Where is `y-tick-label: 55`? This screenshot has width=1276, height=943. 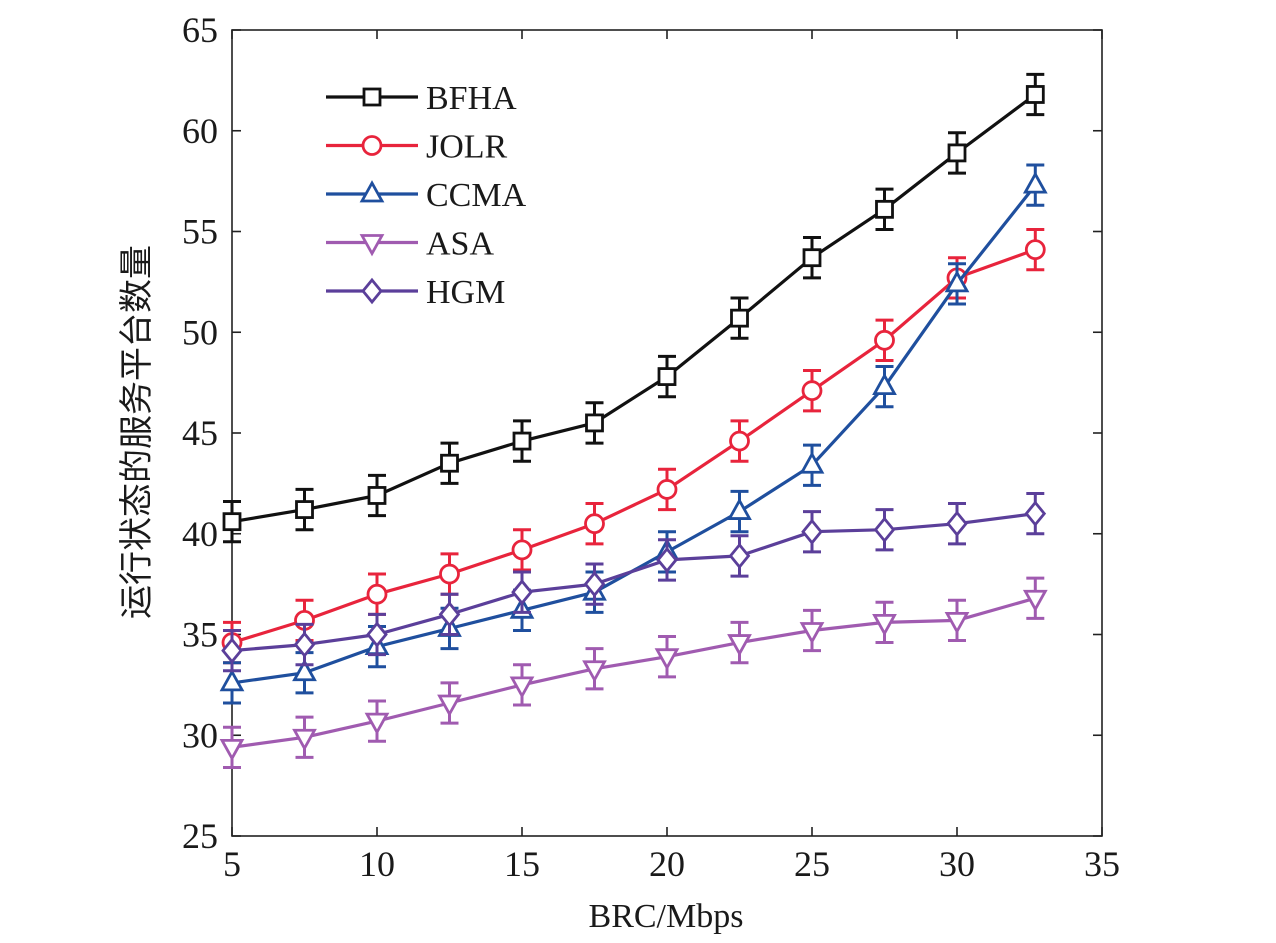 y-tick-label: 55 is located at coordinates (200, 232).